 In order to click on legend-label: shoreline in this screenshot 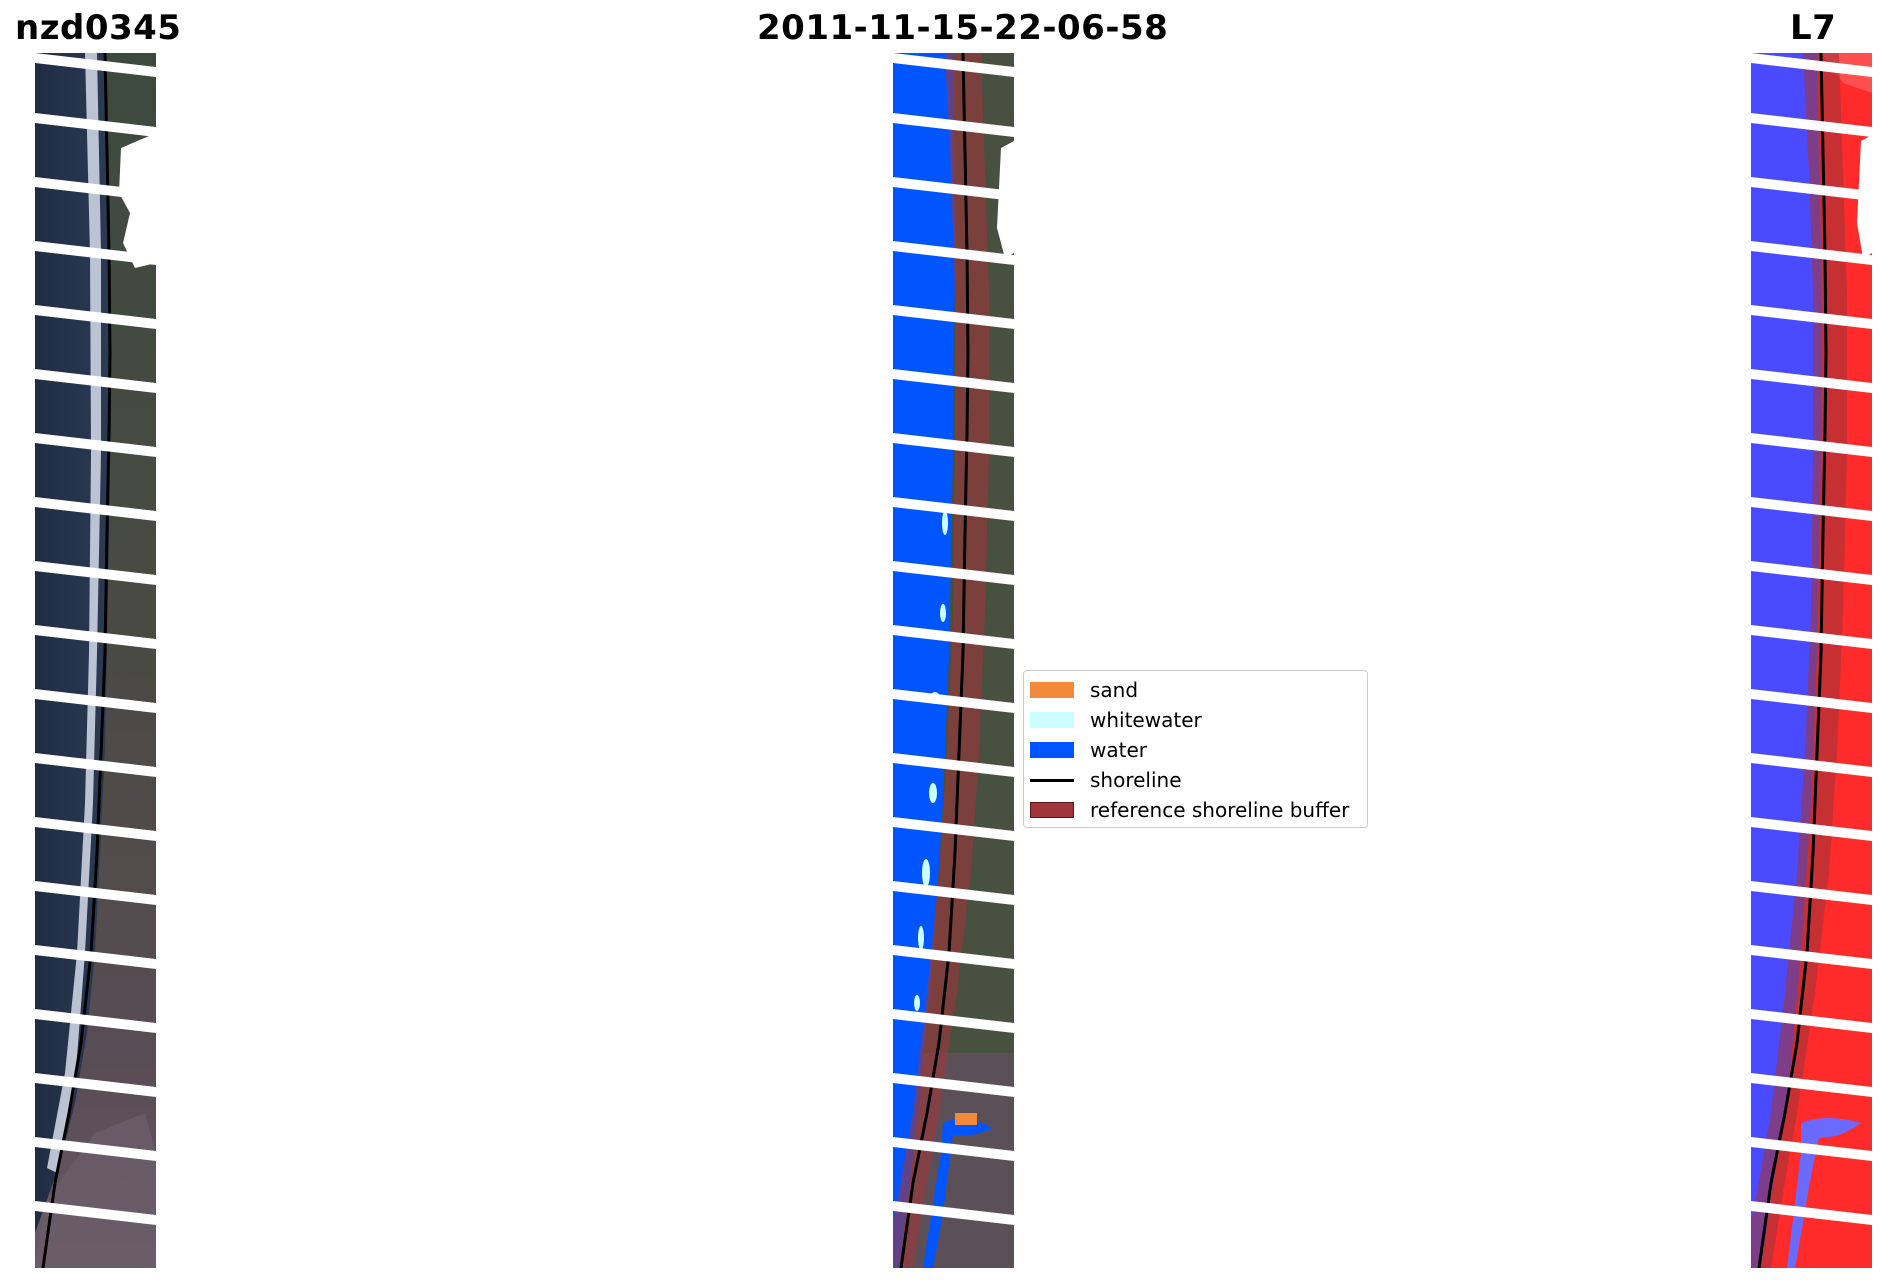, I will do `click(1136, 780)`.